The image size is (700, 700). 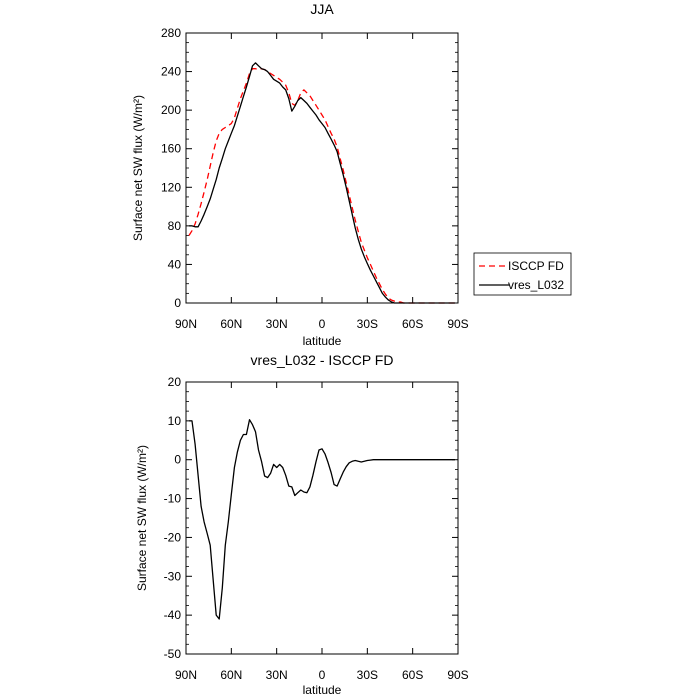 What do you see at coordinates (173, 654) in the screenshot?
I see `y-tick-label: -50` at bounding box center [173, 654].